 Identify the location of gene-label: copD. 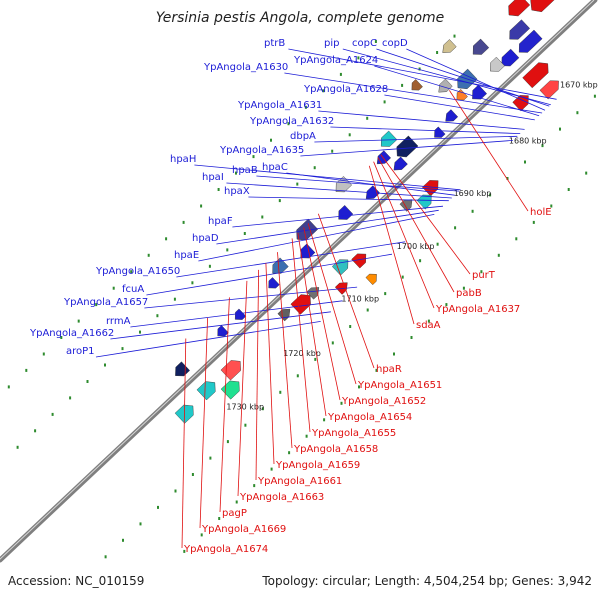
(395, 43).